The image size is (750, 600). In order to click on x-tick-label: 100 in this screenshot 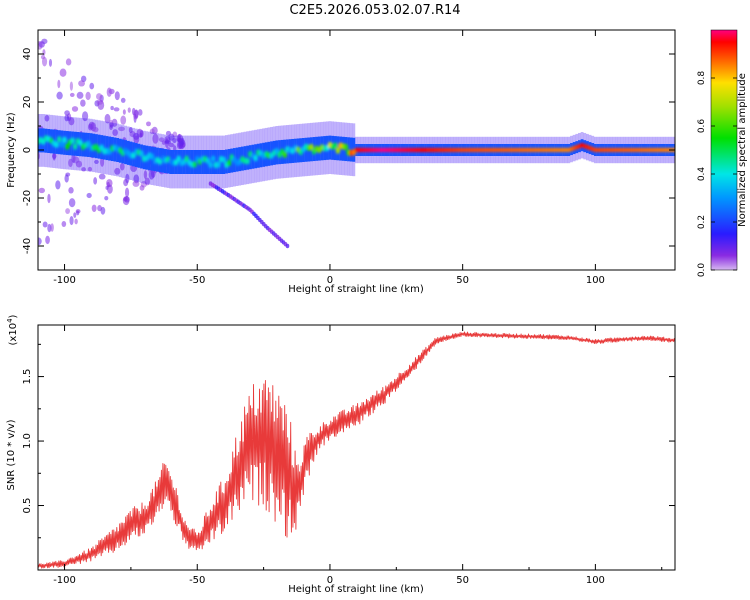, I will do `click(595, 580)`.